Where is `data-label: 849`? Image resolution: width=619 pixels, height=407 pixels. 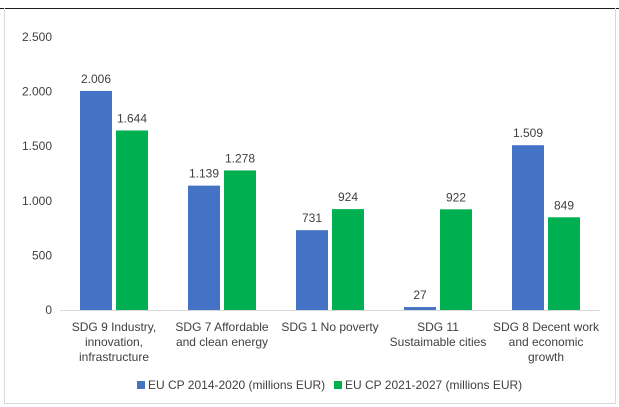 data-label: 849 is located at coordinates (564, 205).